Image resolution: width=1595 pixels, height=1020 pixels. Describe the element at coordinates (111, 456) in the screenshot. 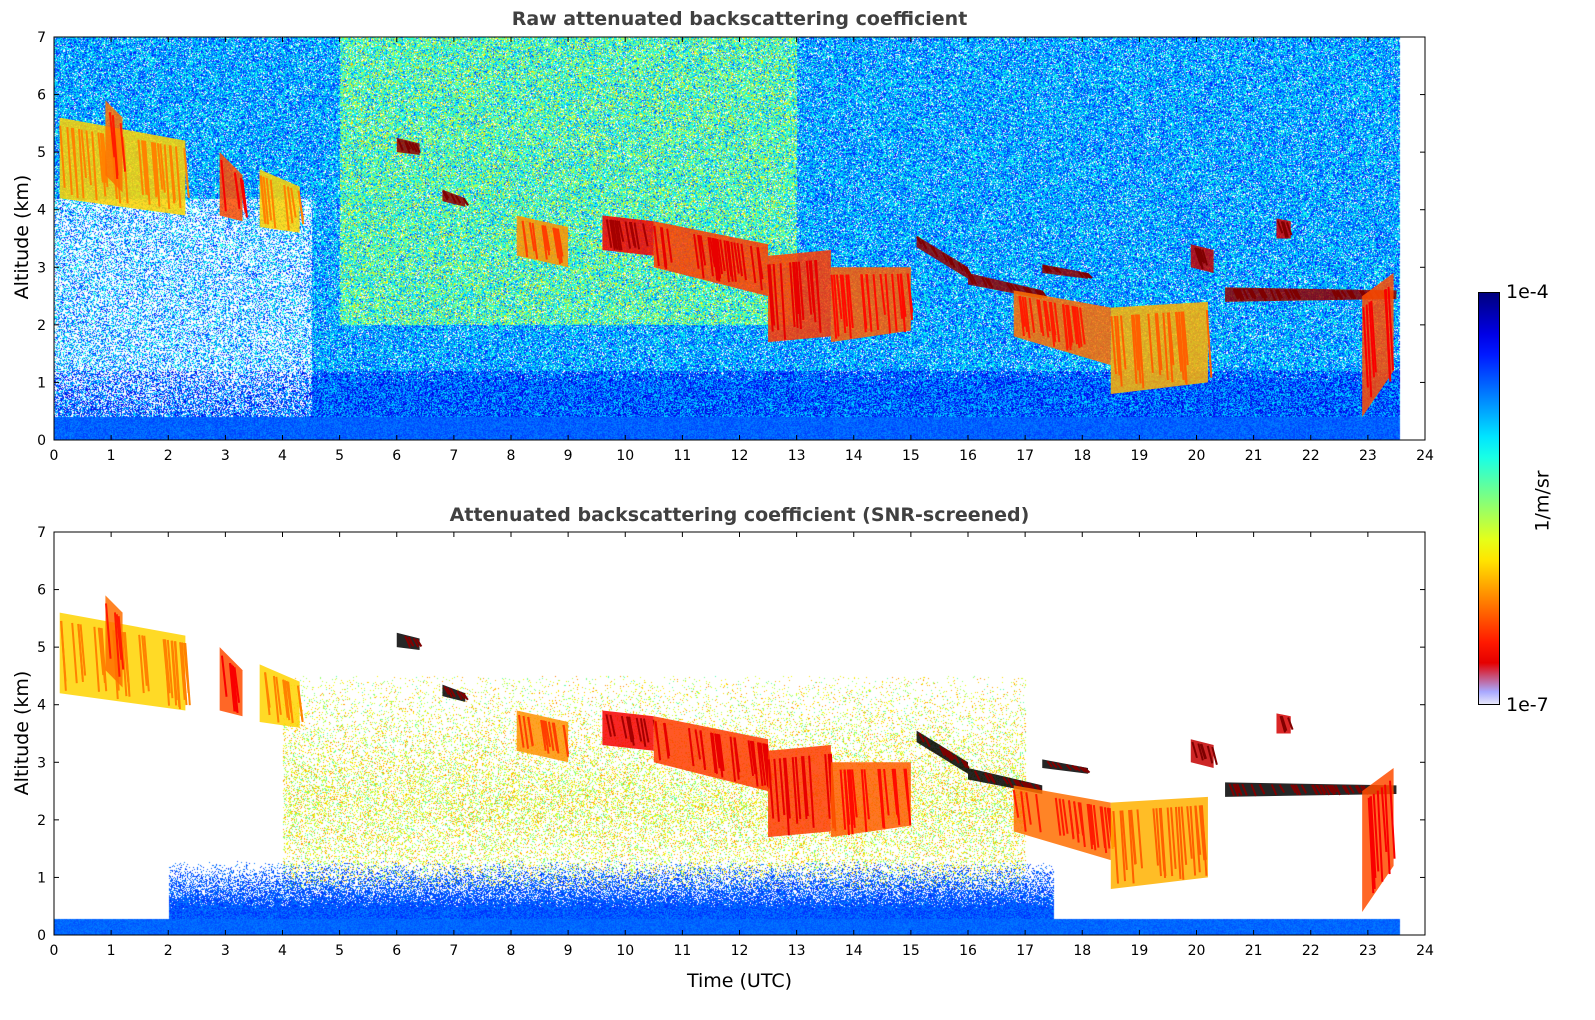

I see `x-tick-label: 1` at that location.